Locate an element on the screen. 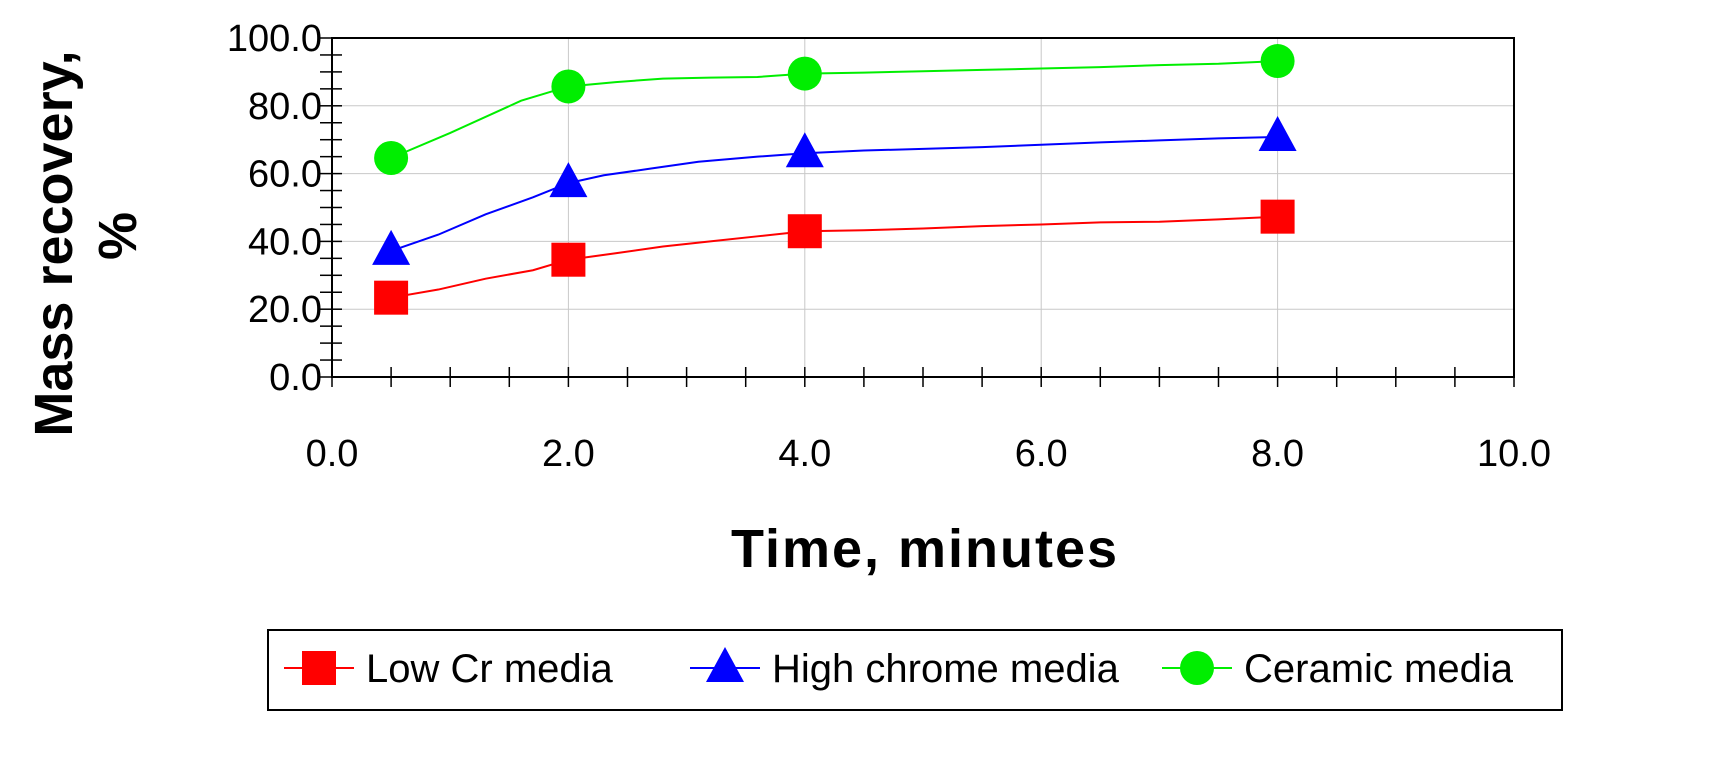 The height and width of the screenshot is (757, 1711). y-tick-label: 60.0 is located at coordinates (285, 175).